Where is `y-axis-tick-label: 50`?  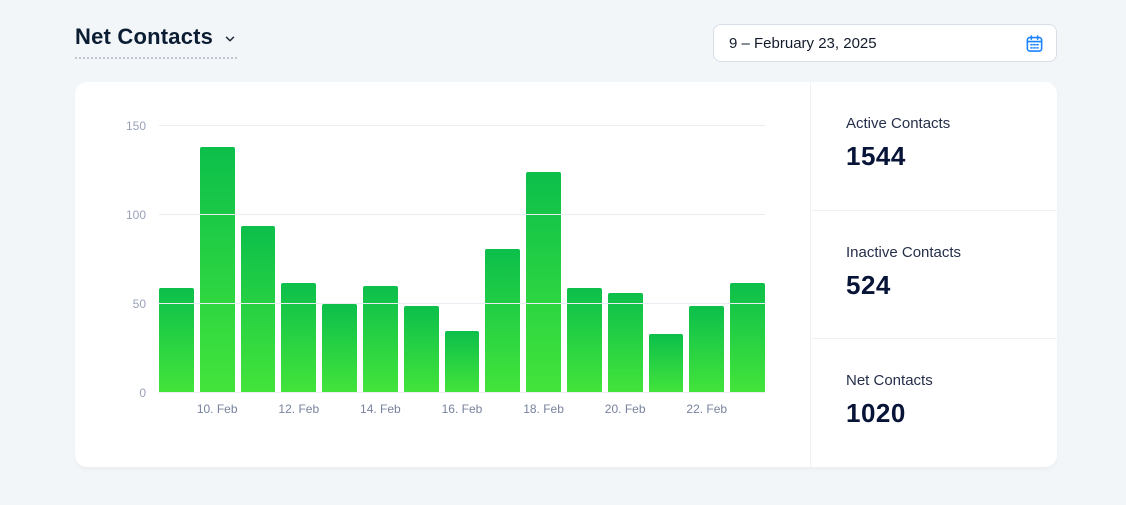 y-axis-tick-label: 50 is located at coordinates (139, 304).